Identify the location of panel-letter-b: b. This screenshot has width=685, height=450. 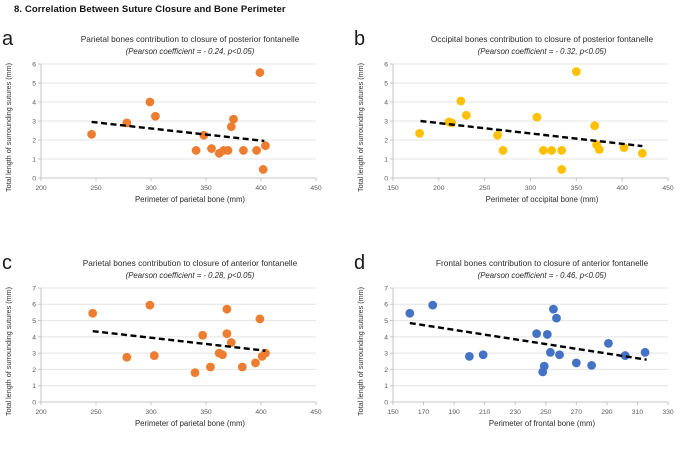
(360, 39).